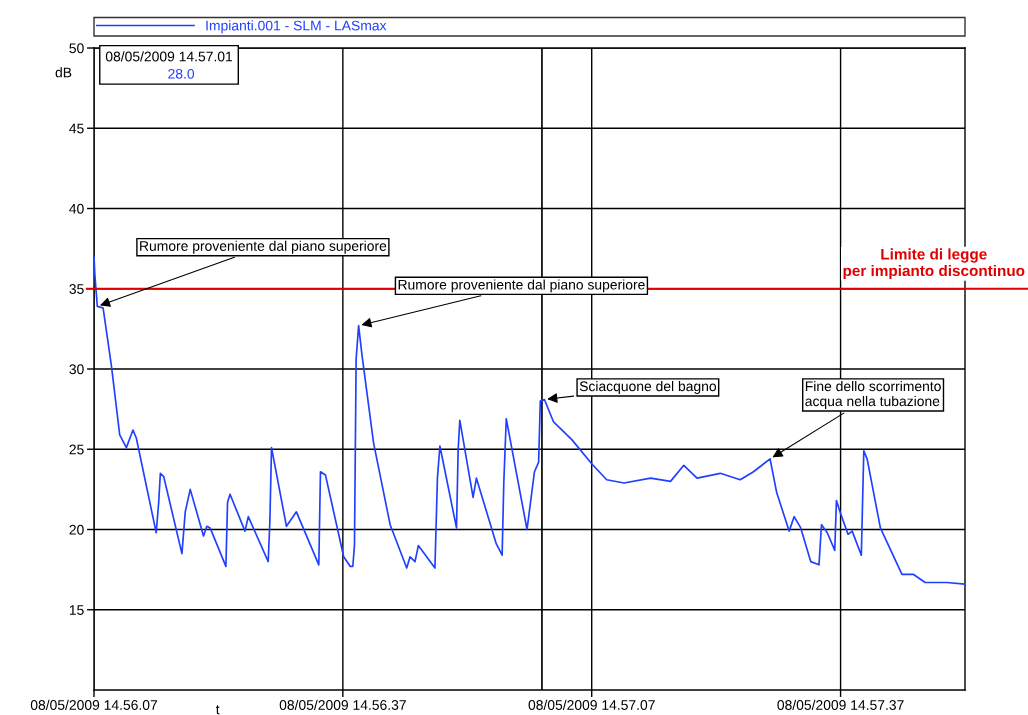 The height and width of the screenshot is (715, 1028). Describe the element at coordinates (94, 704) in the screenshot. I see `x-tick-label: 08/05/2009 14.56.07` at that location.